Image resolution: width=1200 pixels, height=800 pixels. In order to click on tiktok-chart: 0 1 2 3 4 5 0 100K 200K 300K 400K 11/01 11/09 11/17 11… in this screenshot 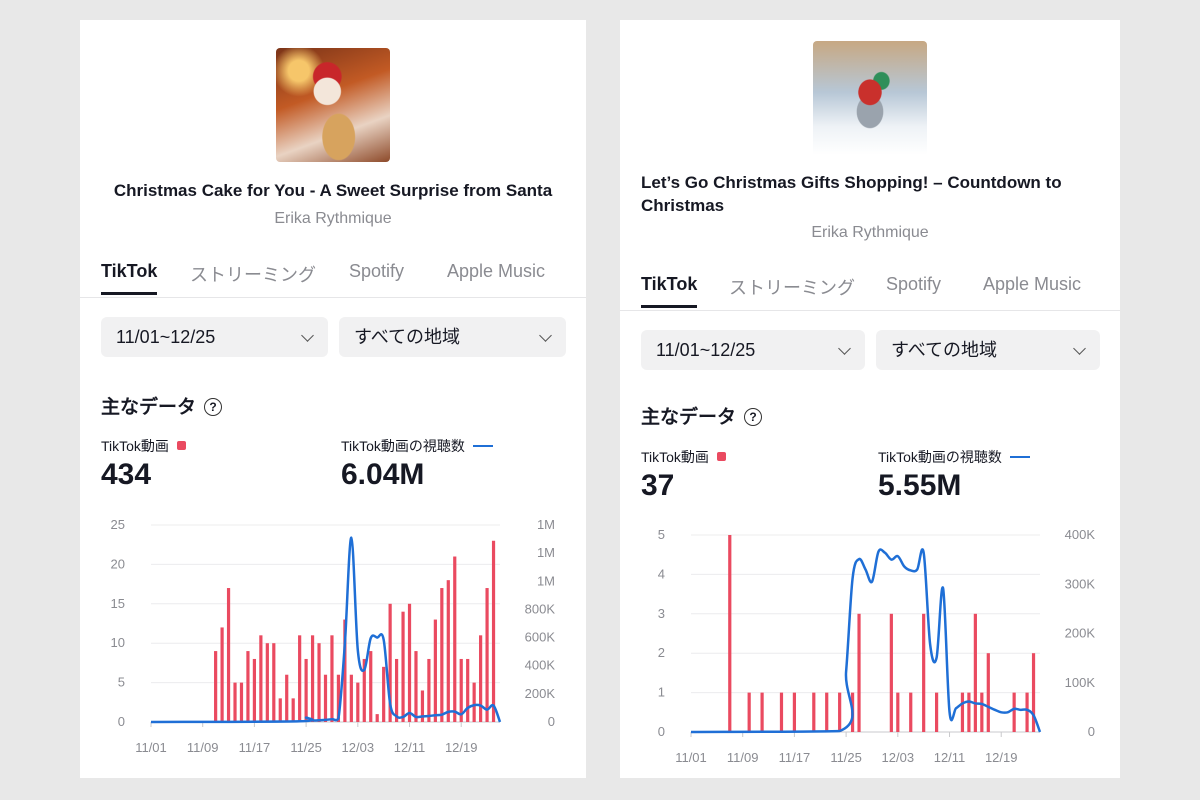, I will do `click(877, 646)`.